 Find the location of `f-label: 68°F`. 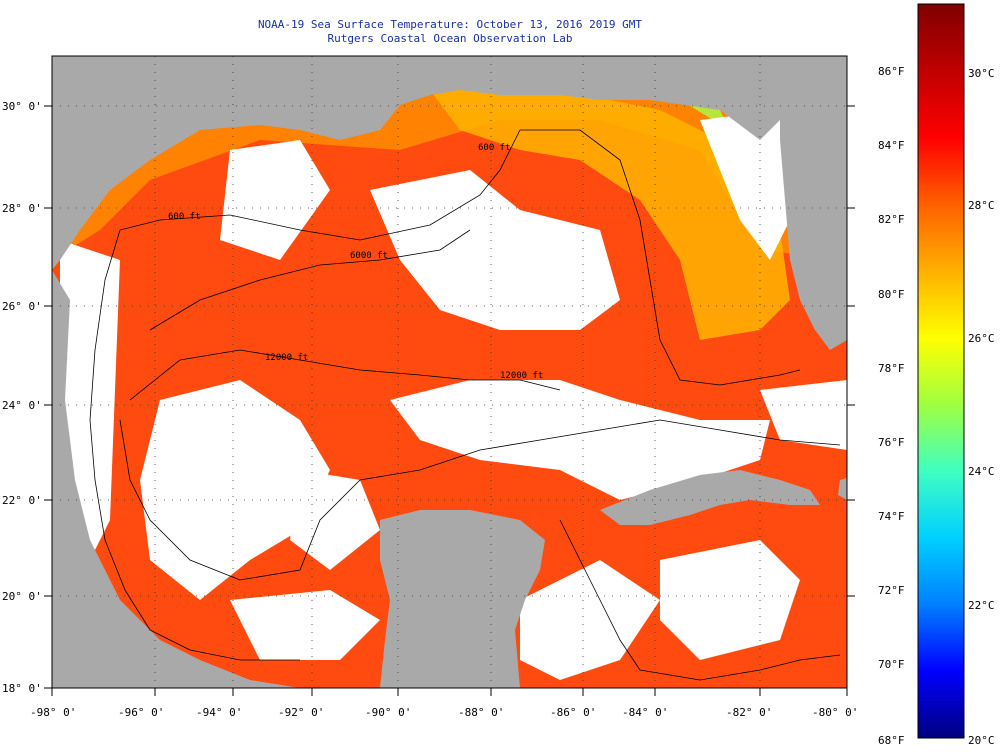

f-label: 68°F is located at coordinates (891, 740).